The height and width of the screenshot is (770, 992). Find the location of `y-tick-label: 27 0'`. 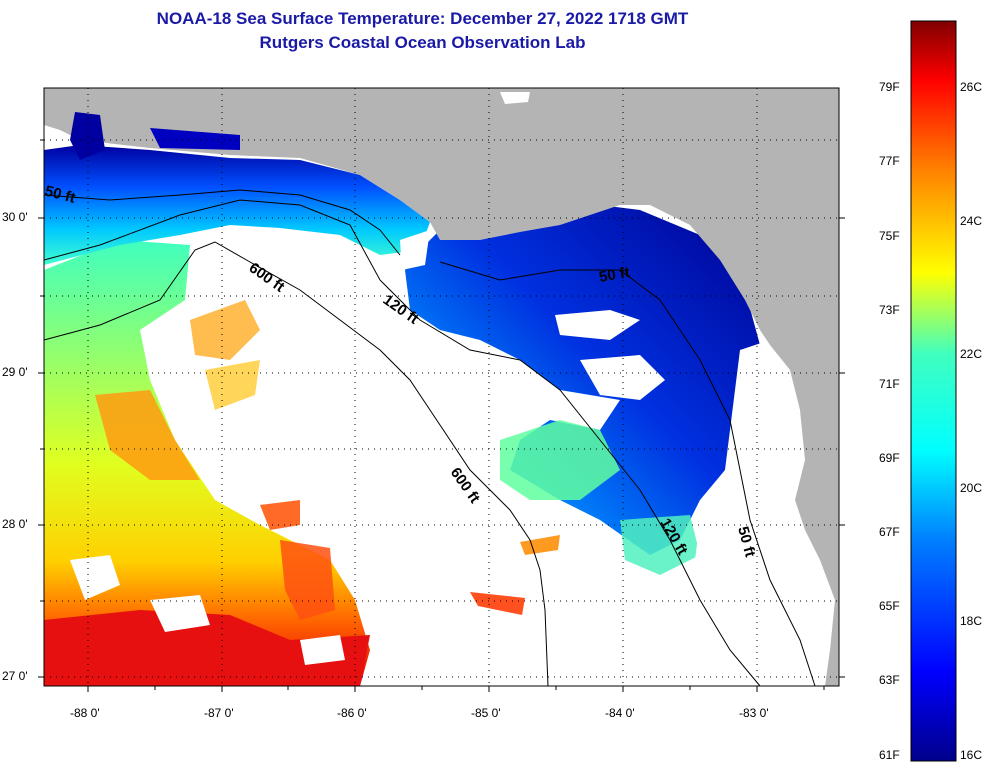

y-tick-label: 27 0' is located at coordinates (15, 676).